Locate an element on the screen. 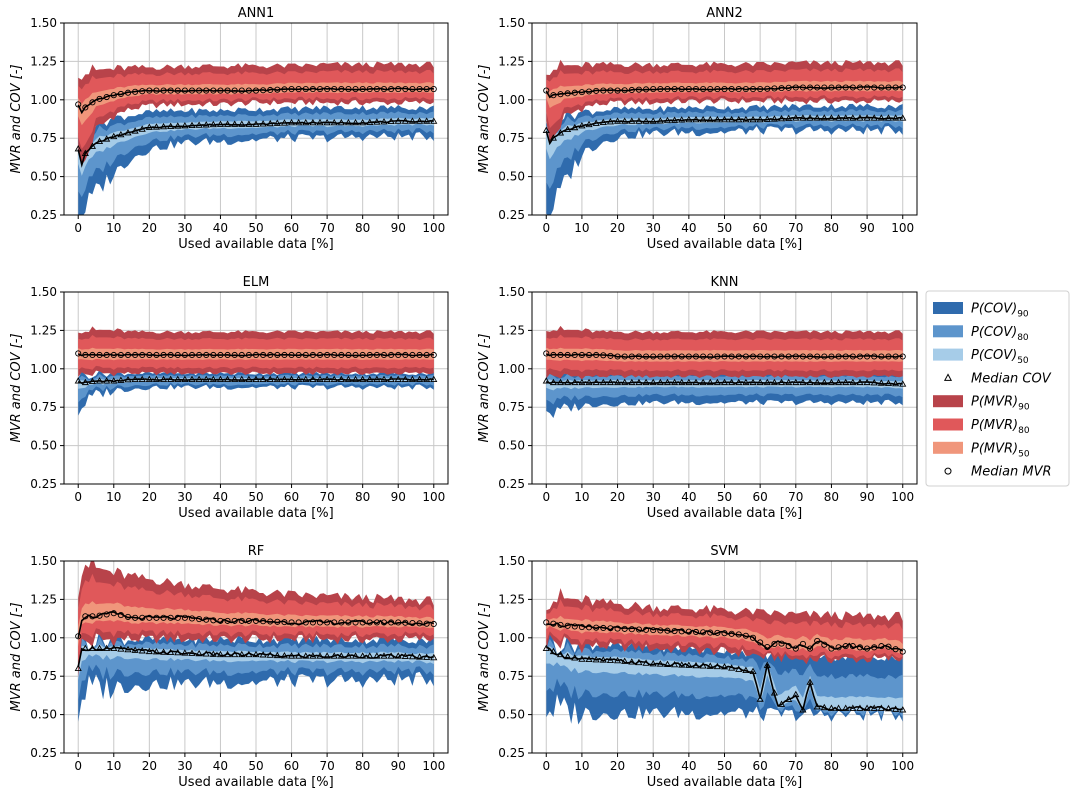 The height and width of the screenshot is (797, 1074). legend-label-subscript: 90 is located at coordinates (1023, 315).